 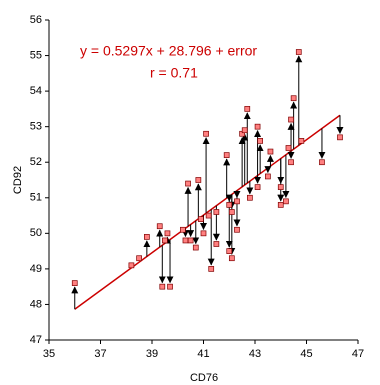 What do you see at coordinates (36, 198) in the screenshot?
I see `y-tick-label: 51` at bounding box center [36, 198].